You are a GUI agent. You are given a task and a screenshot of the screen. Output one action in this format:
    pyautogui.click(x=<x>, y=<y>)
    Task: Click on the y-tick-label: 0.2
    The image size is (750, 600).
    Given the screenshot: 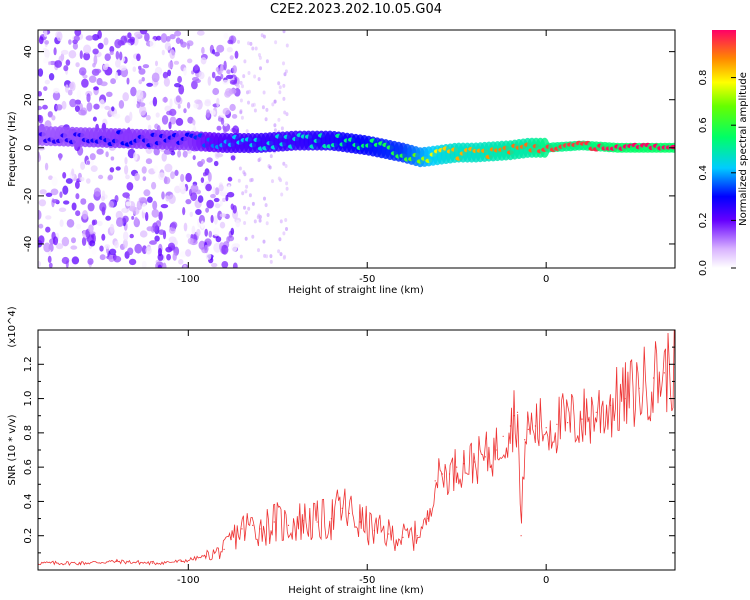 What is the action you would take?
    pyautogui.click(x=28, y=536)
    